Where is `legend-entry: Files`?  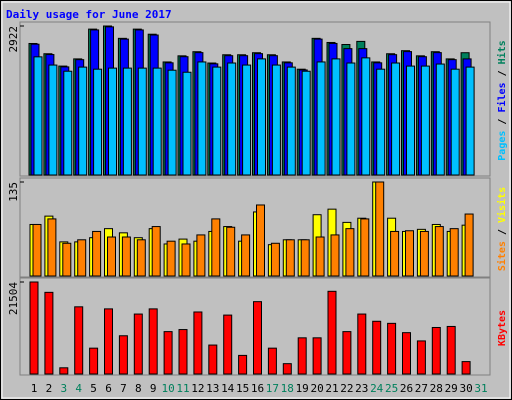
legend-entry: Files is located at coordinates (502, 97).